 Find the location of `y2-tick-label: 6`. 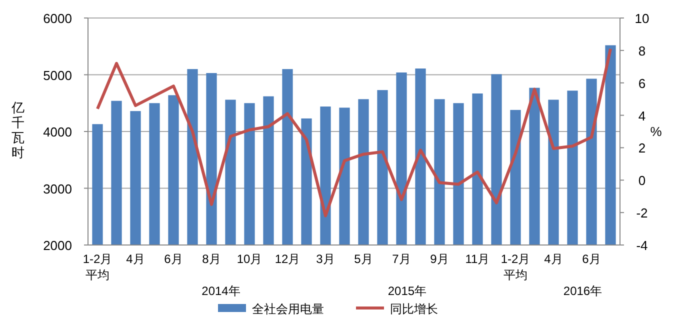

y2-tick-label: 6 is located at coordinates (642, 83).